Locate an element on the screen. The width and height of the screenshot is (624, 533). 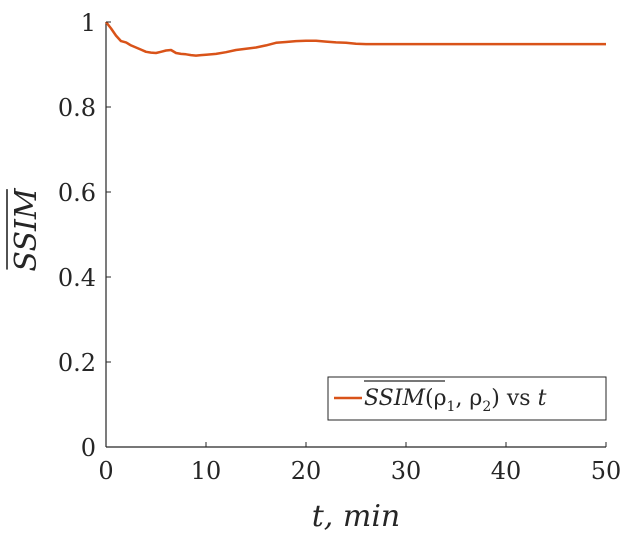
x-tick-label: 50 is located at coordinates (606, 471).